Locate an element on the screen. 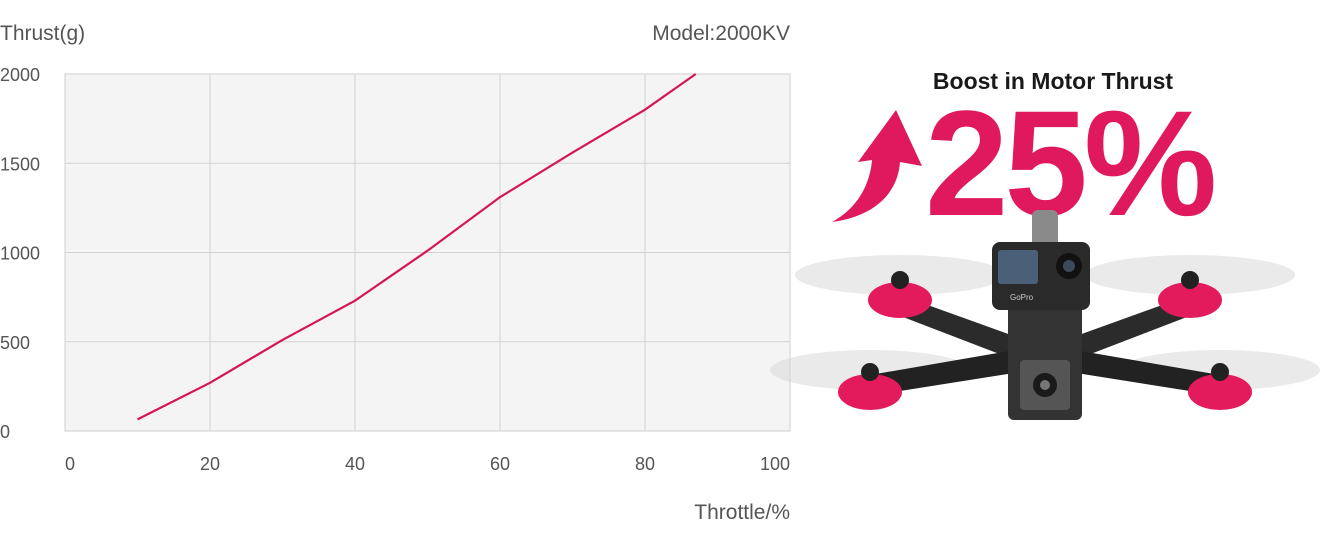 This screenshot has width=1320, height=546. y-axis-ticks: 0 500 1000 1500 2000 is located at coordinates (20, 253).